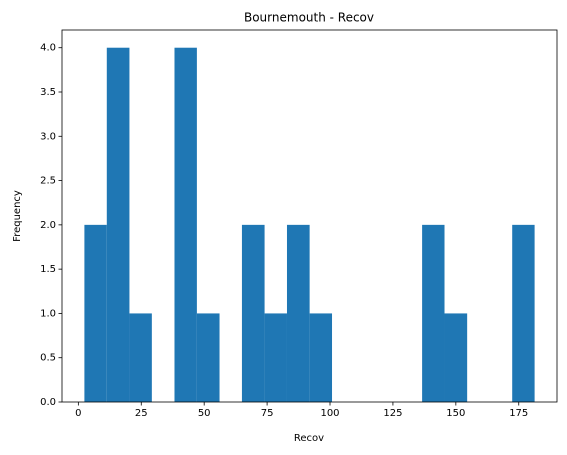 The width and height of the screenshot is (567, 455). Describe the element at coordinates (392, 413) in the screenshot. I see `x-tick-label: 125` at that location.